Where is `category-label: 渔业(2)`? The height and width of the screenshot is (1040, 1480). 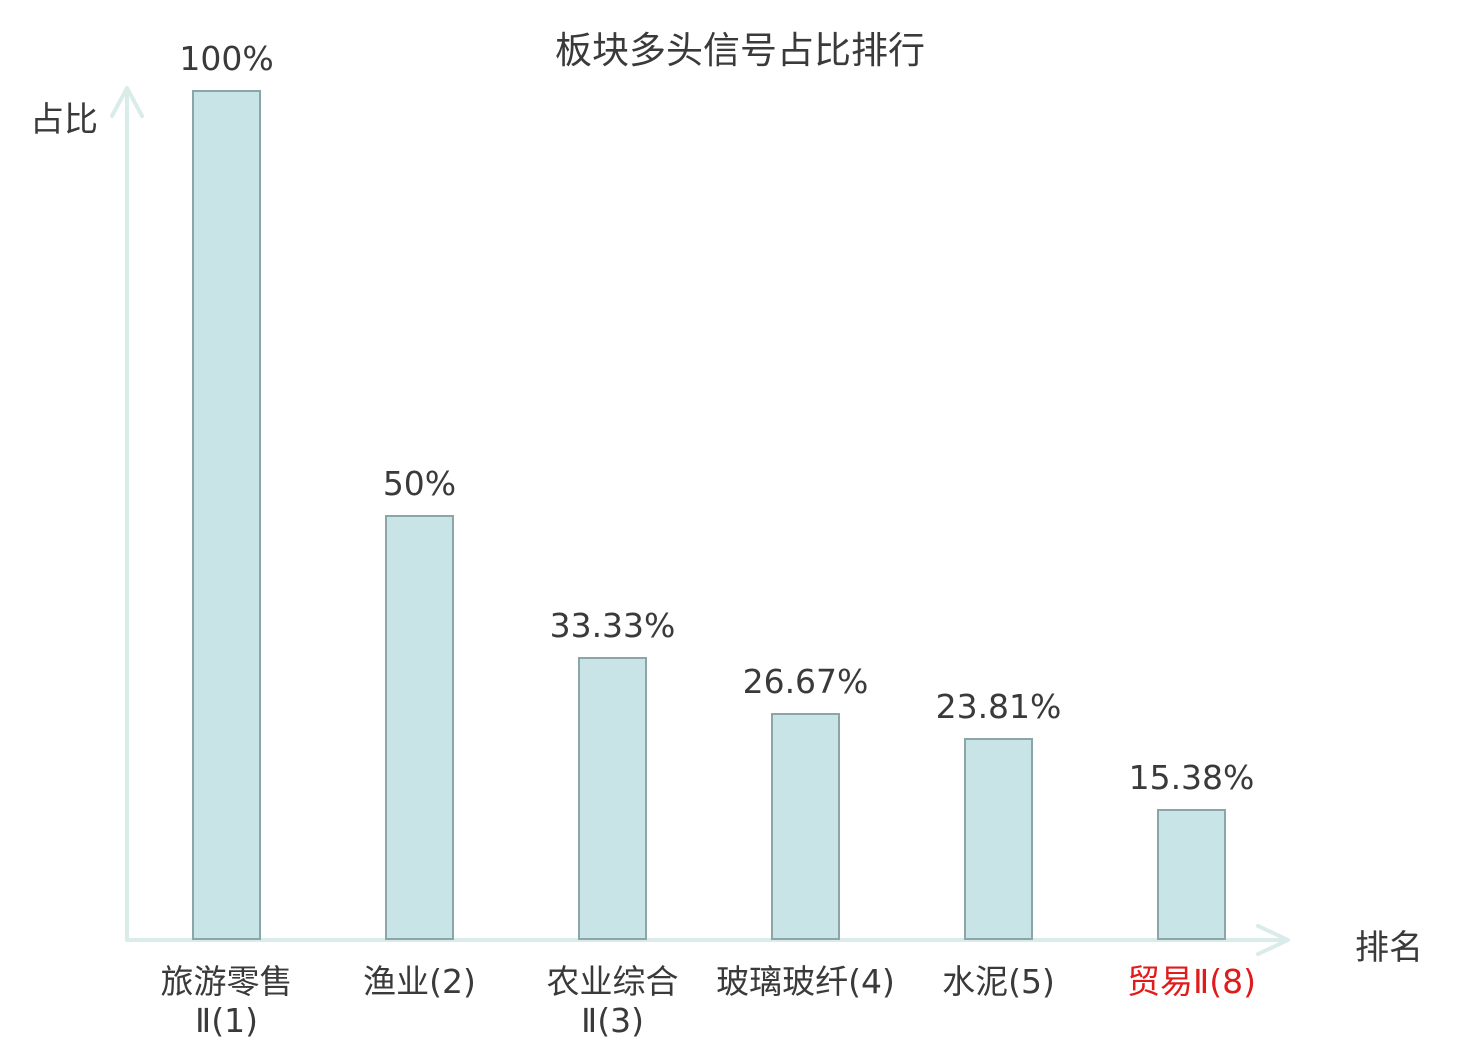 category-label: 渔业(2) is located at coordinates (420, 981).